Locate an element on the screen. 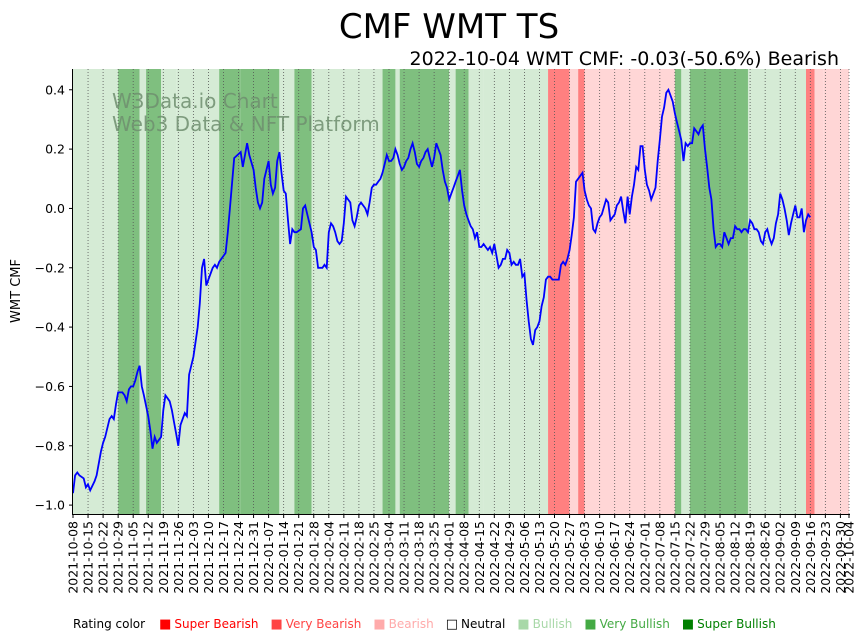 The image size is (867, 641). x-tick-label: 2022-01-21 is located at coordinates (298, 557).